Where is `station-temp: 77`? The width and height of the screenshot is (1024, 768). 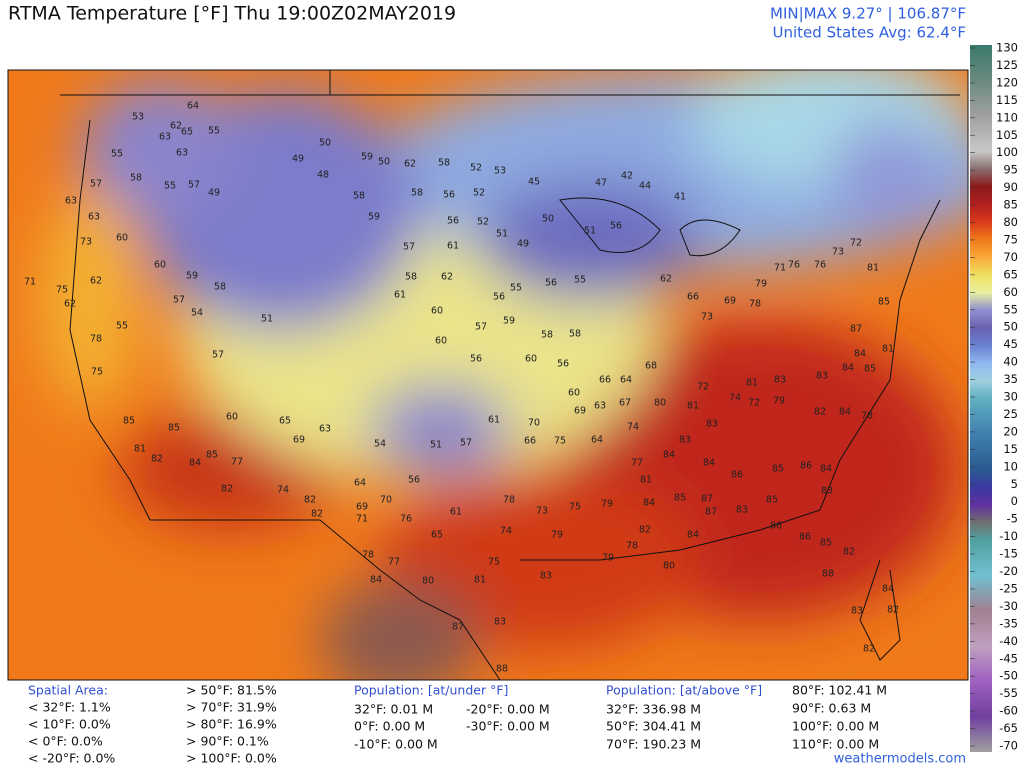 station-temp: 77 is located at coordinates (637, 463).